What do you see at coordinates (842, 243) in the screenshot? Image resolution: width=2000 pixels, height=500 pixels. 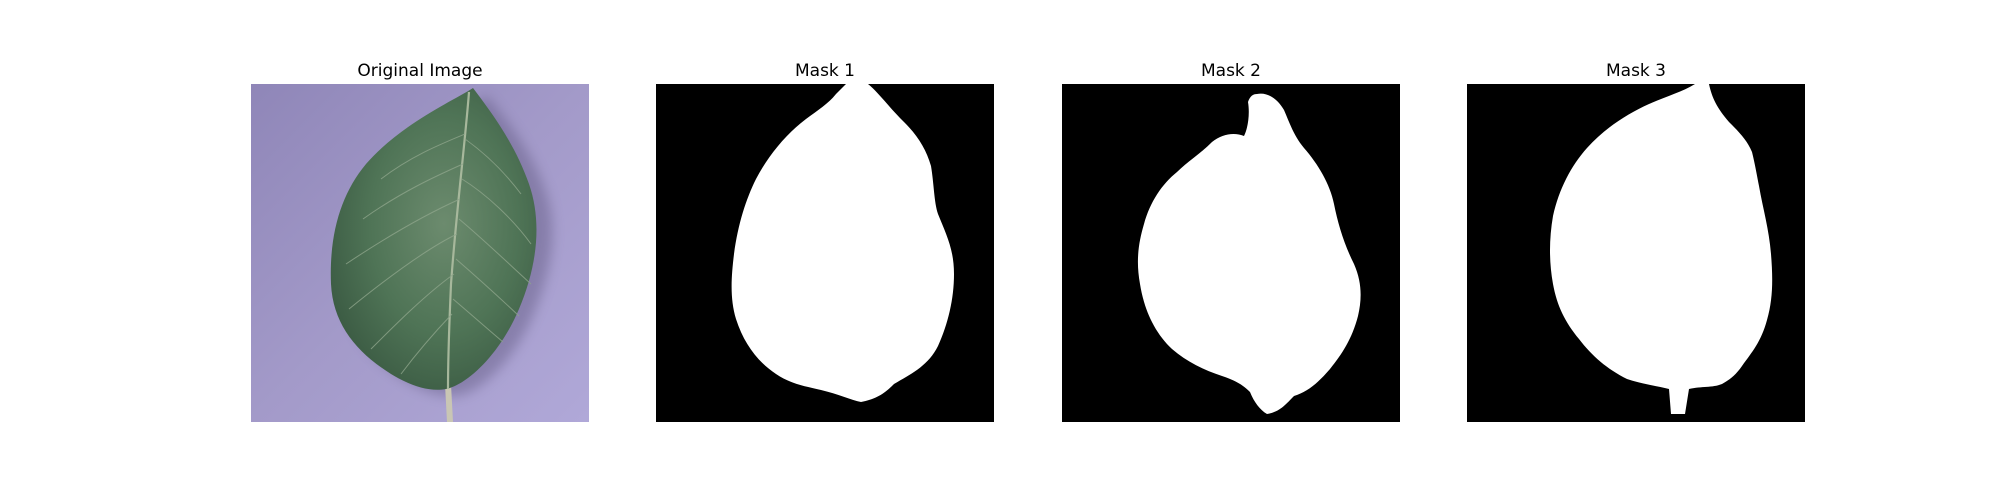 I see `mask-1-region` at bounding box center [842, 243].